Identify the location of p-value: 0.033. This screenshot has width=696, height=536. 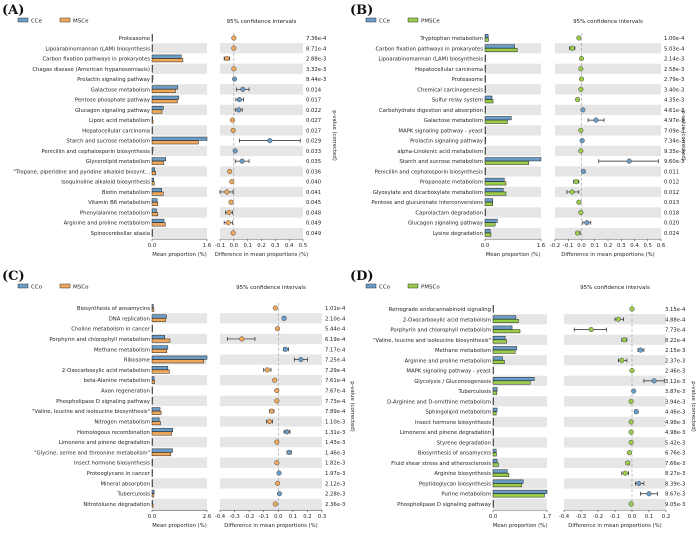
(313, 152).